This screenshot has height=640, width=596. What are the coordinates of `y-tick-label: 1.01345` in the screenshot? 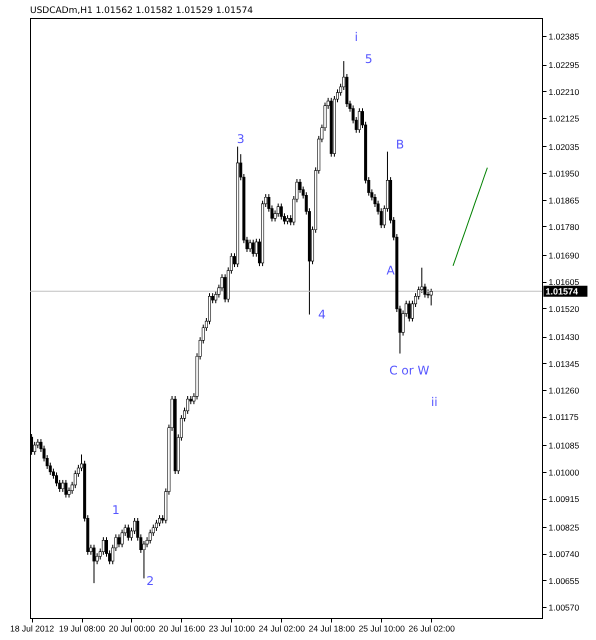 It's located at (564, 363).